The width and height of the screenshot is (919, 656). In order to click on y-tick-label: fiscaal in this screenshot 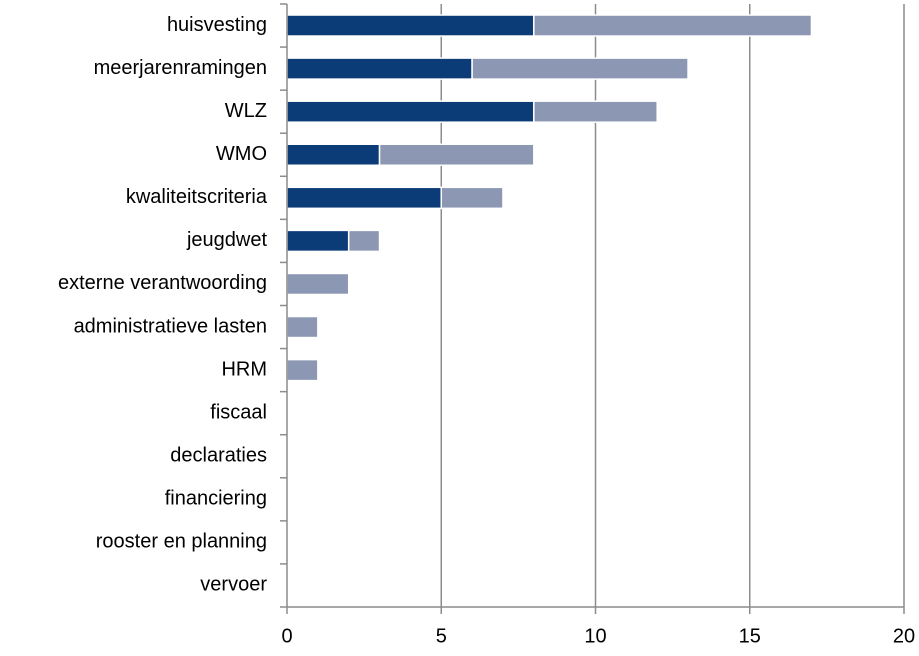, I will do `click(238, 412)`.